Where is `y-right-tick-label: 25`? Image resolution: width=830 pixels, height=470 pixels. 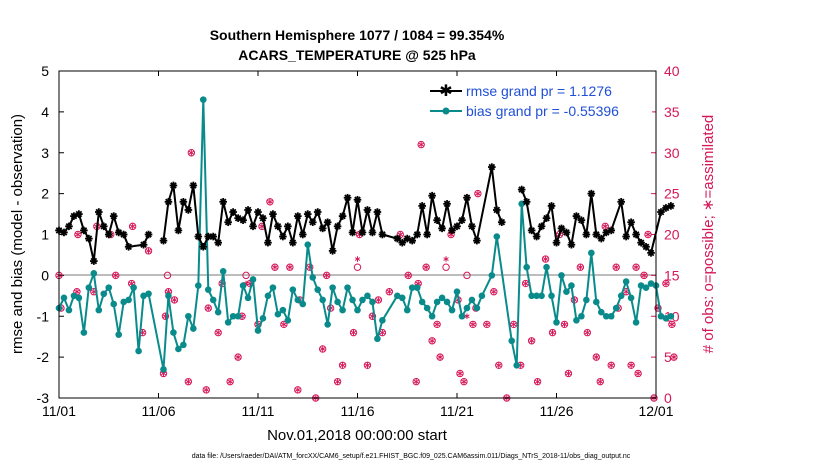 y-right-tick-label: 25 is located at coordinates (672, 194).